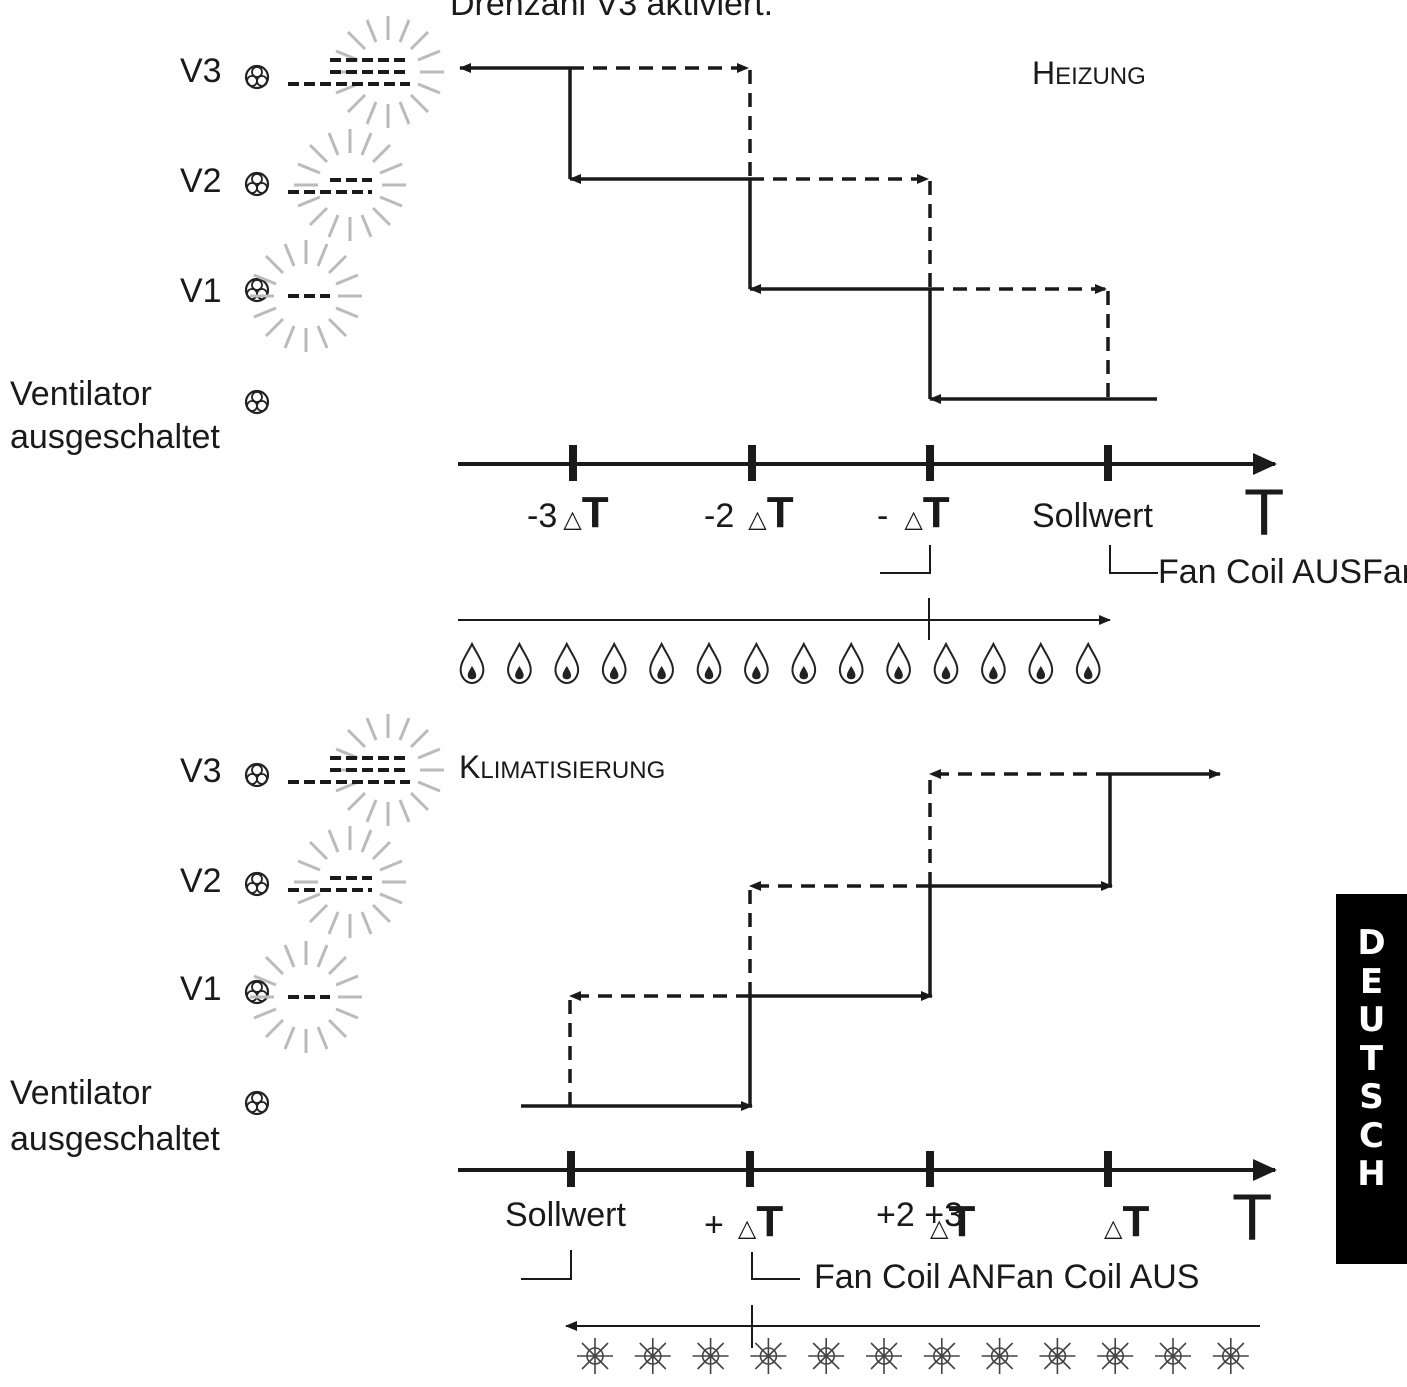  What do you see at coordinates (568, 512) in the screenshot?
I see `tick-label: -3 △T` at bounding box center [568, 512].